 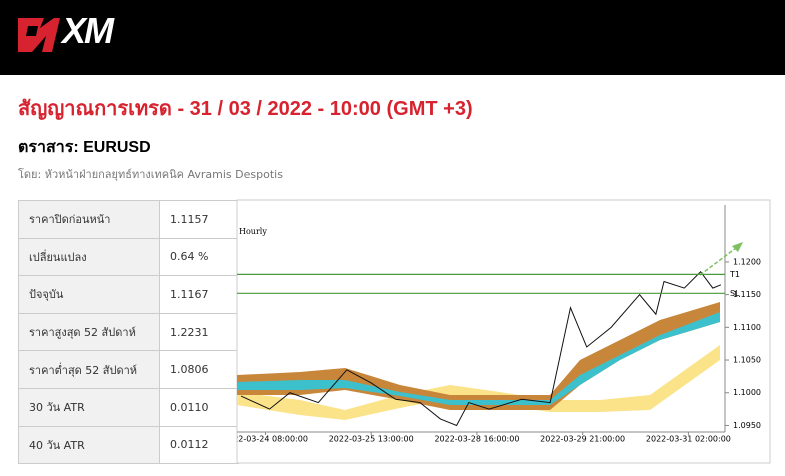 What do you see at coordinates (89, 369) in the screenshot?
I see `cell: ราคาต่ำสุด 52 สัปดาห์` at bounding box center [89, 369].